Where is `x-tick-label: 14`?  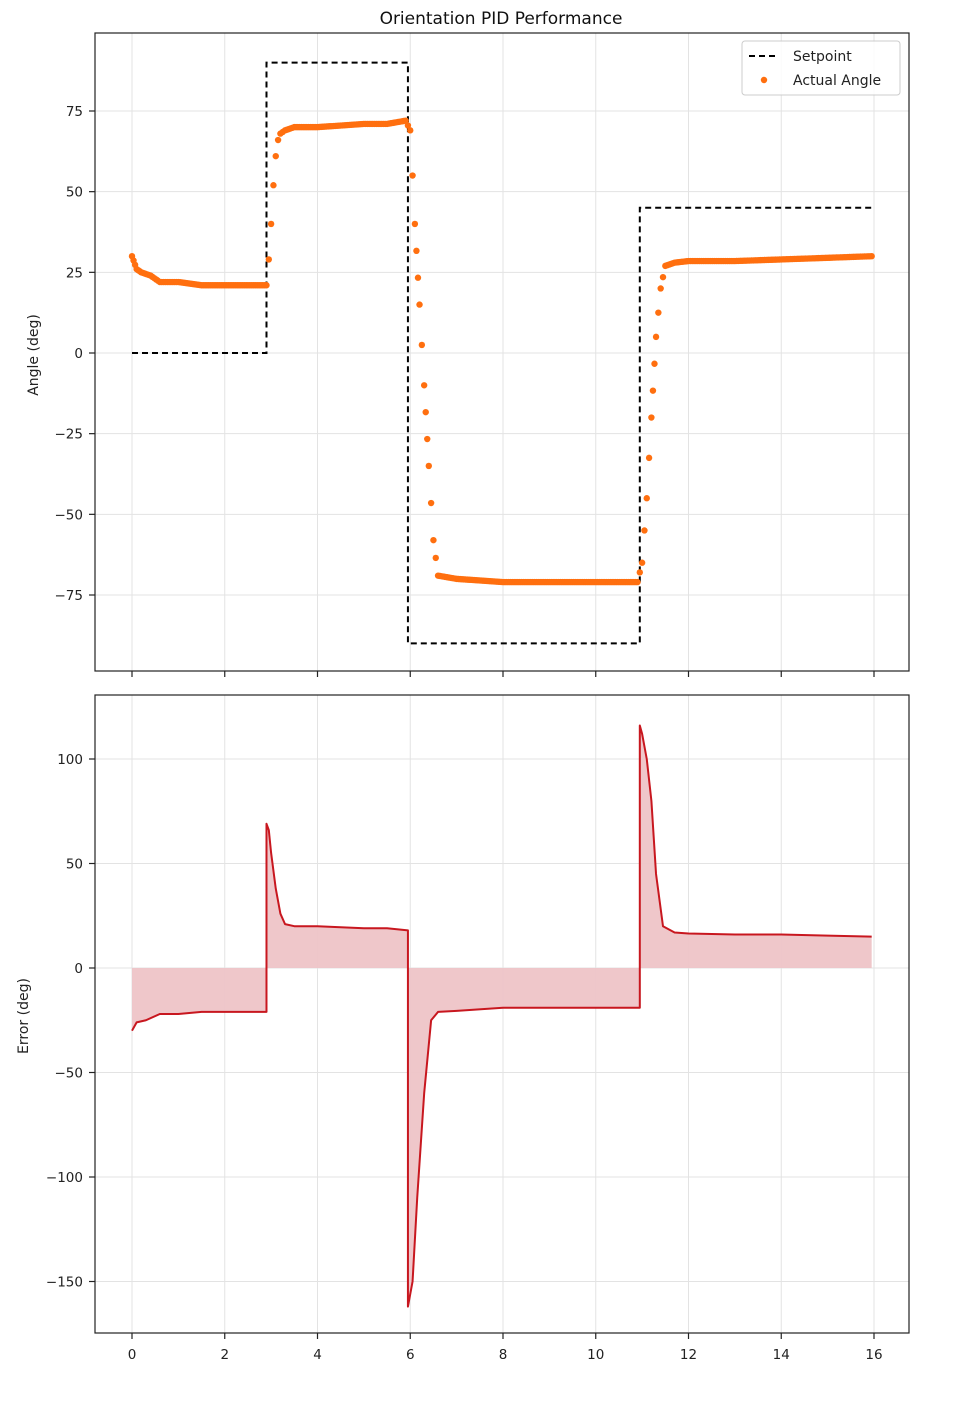
x-tick-label: 14 is located at coordinates (781, 1355).